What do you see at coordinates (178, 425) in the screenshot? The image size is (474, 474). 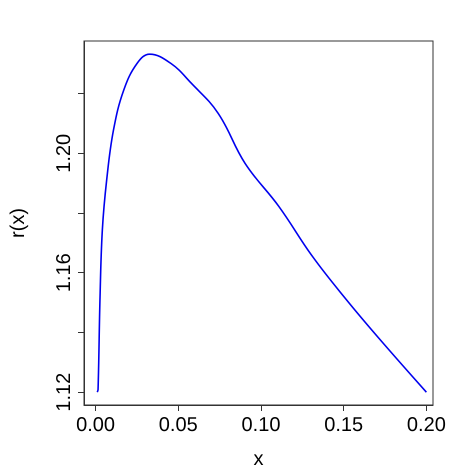 I see `x-tick-label: 0.05` at bounding box center [178, 425].